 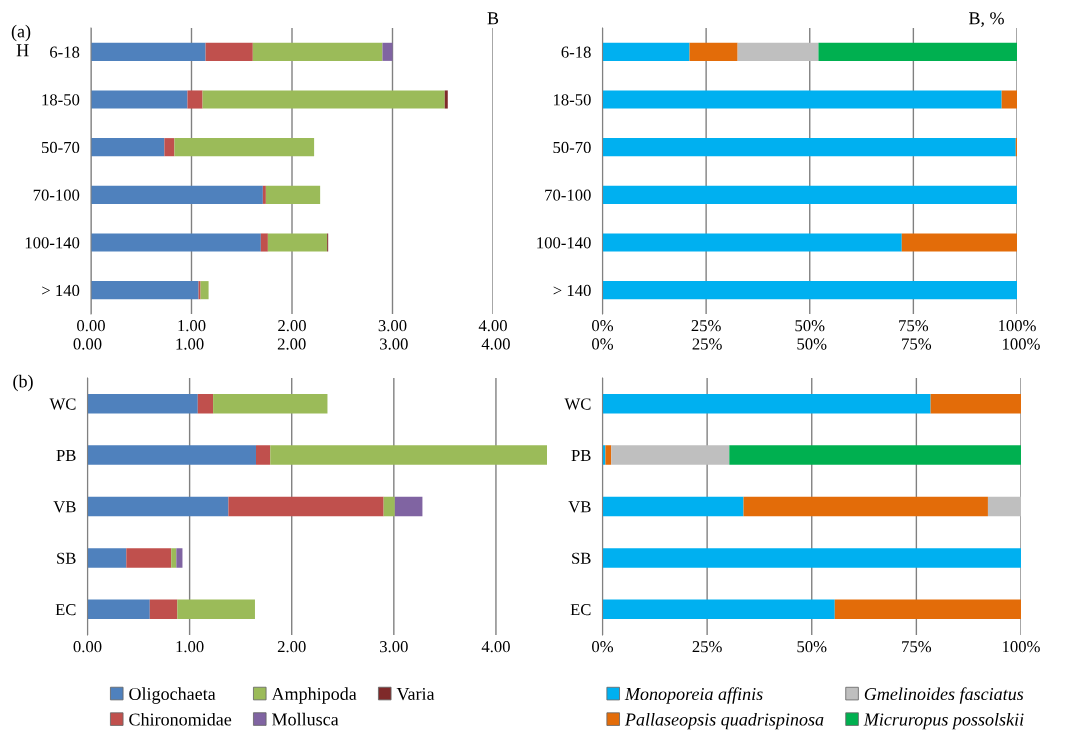 What do you see at coordinates (568, 195) in the screenshot?
I see `y-tick-label: 70-100` at bounding box center [568, 195].